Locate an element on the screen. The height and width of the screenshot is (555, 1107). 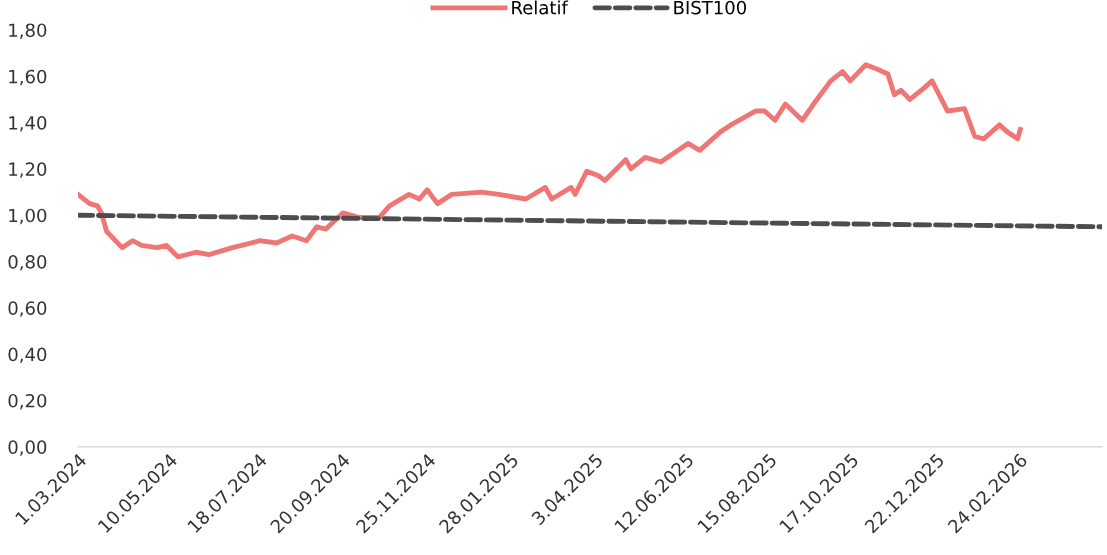
legend-label: Relatif is located at coordinates (540, 7).